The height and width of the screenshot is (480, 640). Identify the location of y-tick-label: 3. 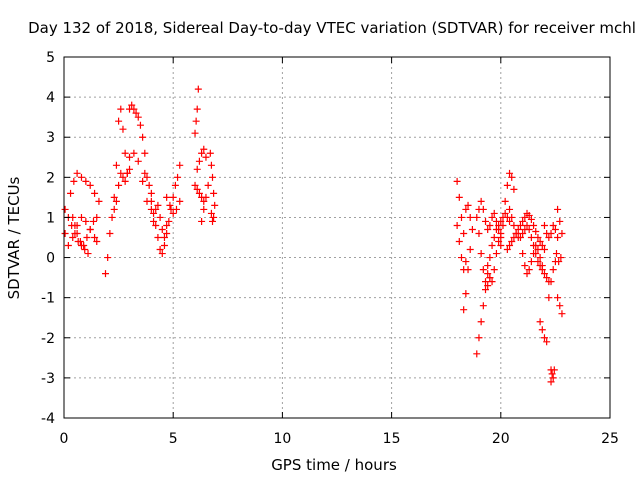
(50, 138).